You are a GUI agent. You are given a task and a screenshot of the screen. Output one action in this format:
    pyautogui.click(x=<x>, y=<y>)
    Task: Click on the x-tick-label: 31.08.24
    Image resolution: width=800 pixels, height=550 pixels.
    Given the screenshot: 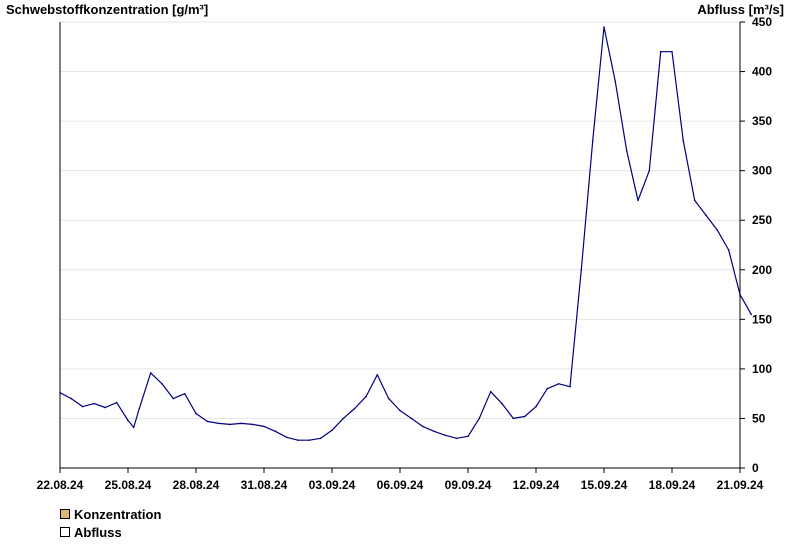 What is the action you would take?
    pyautogui.click(x=264, y=485)
    